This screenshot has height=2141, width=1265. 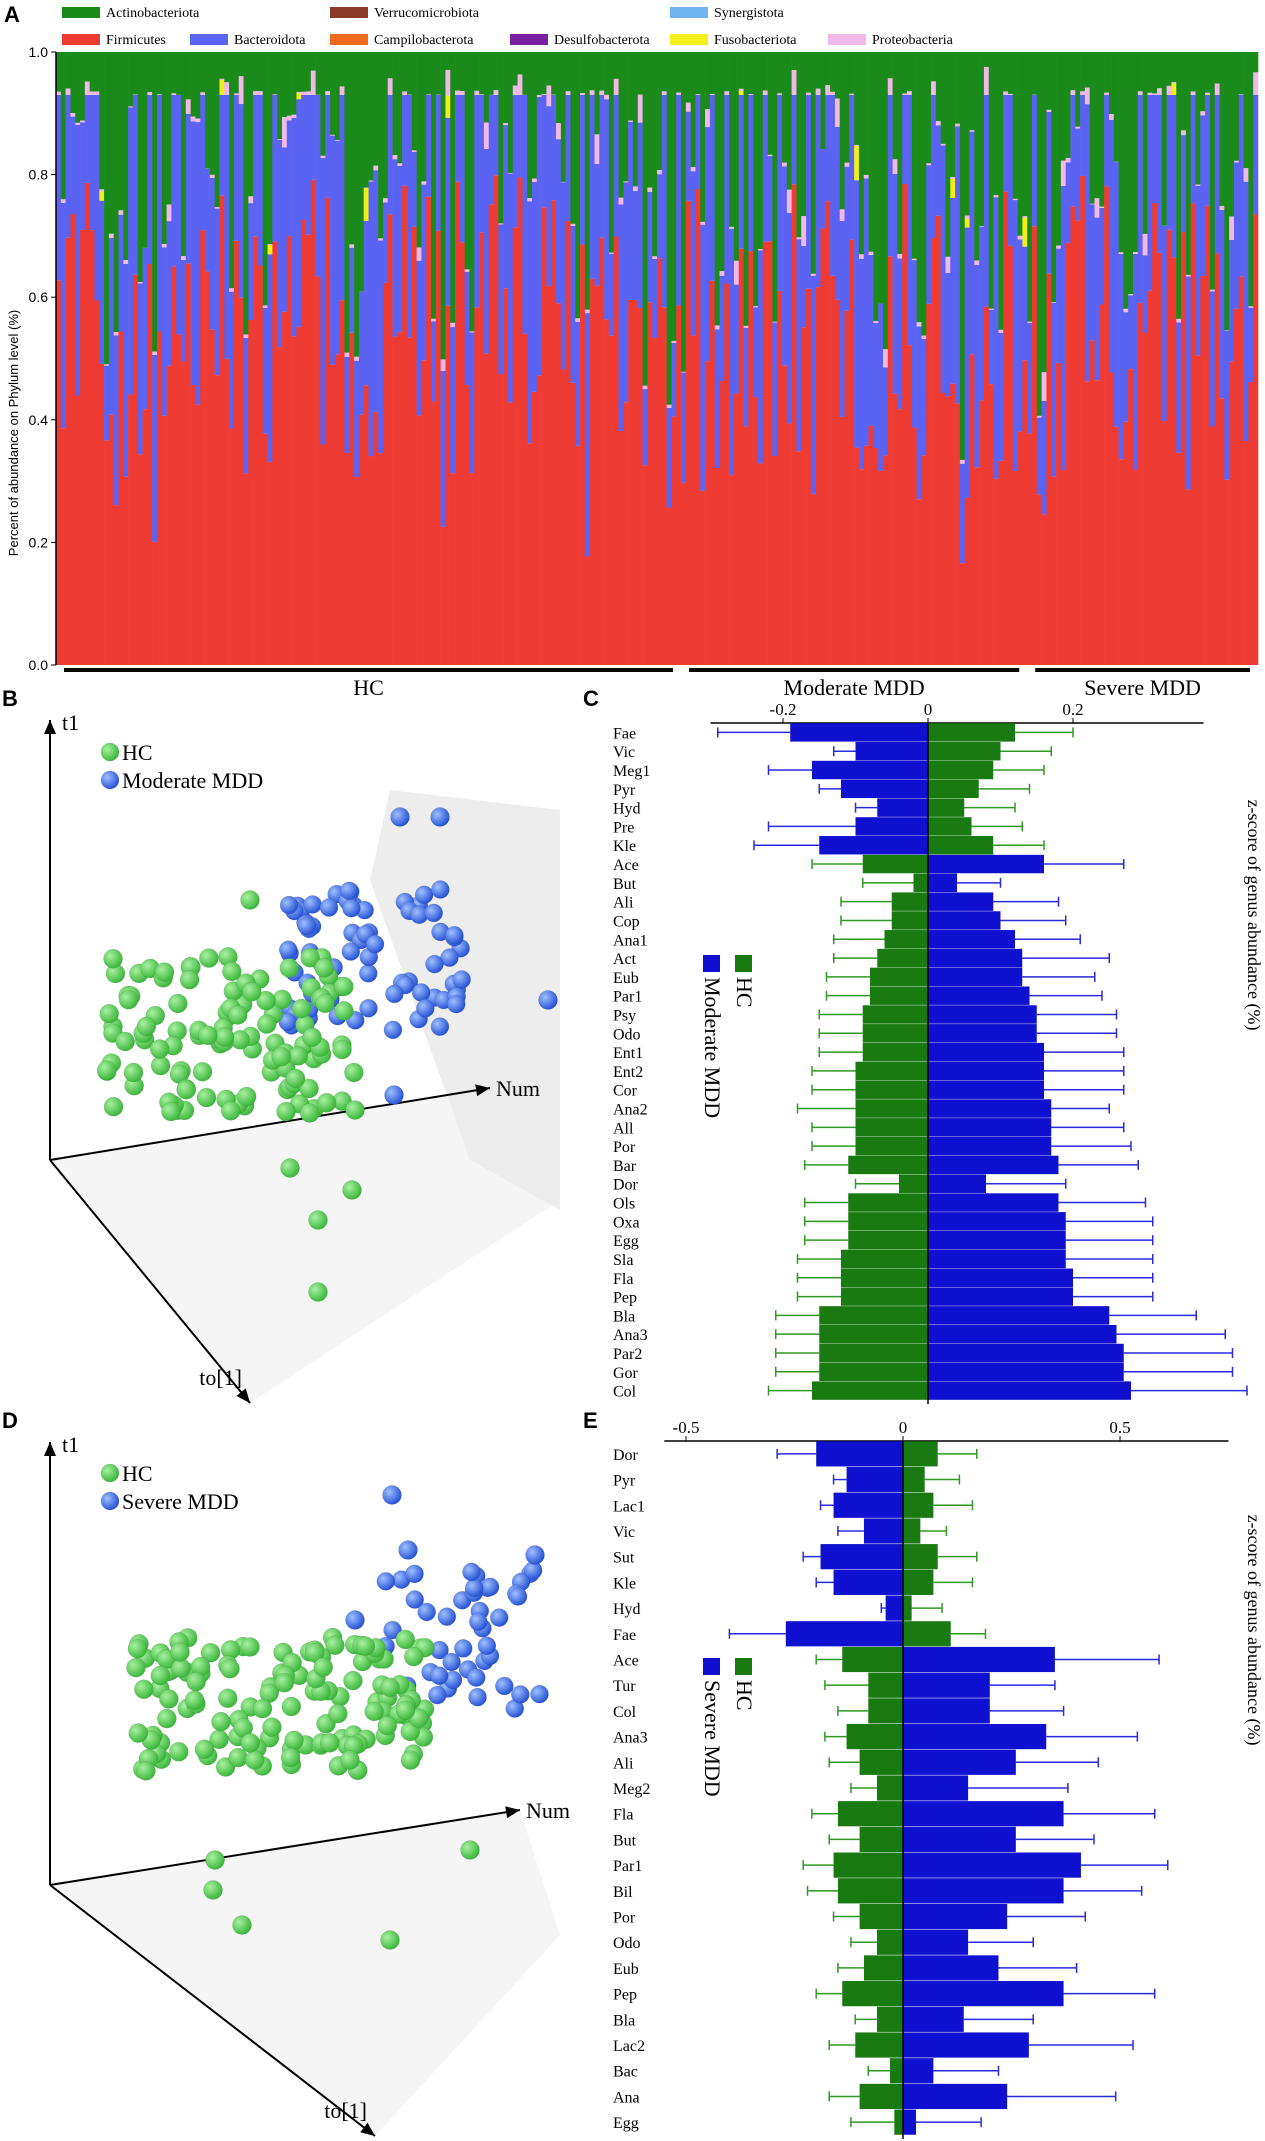 I want to click on bar-mdd-ace, so click(x=986, y=864).